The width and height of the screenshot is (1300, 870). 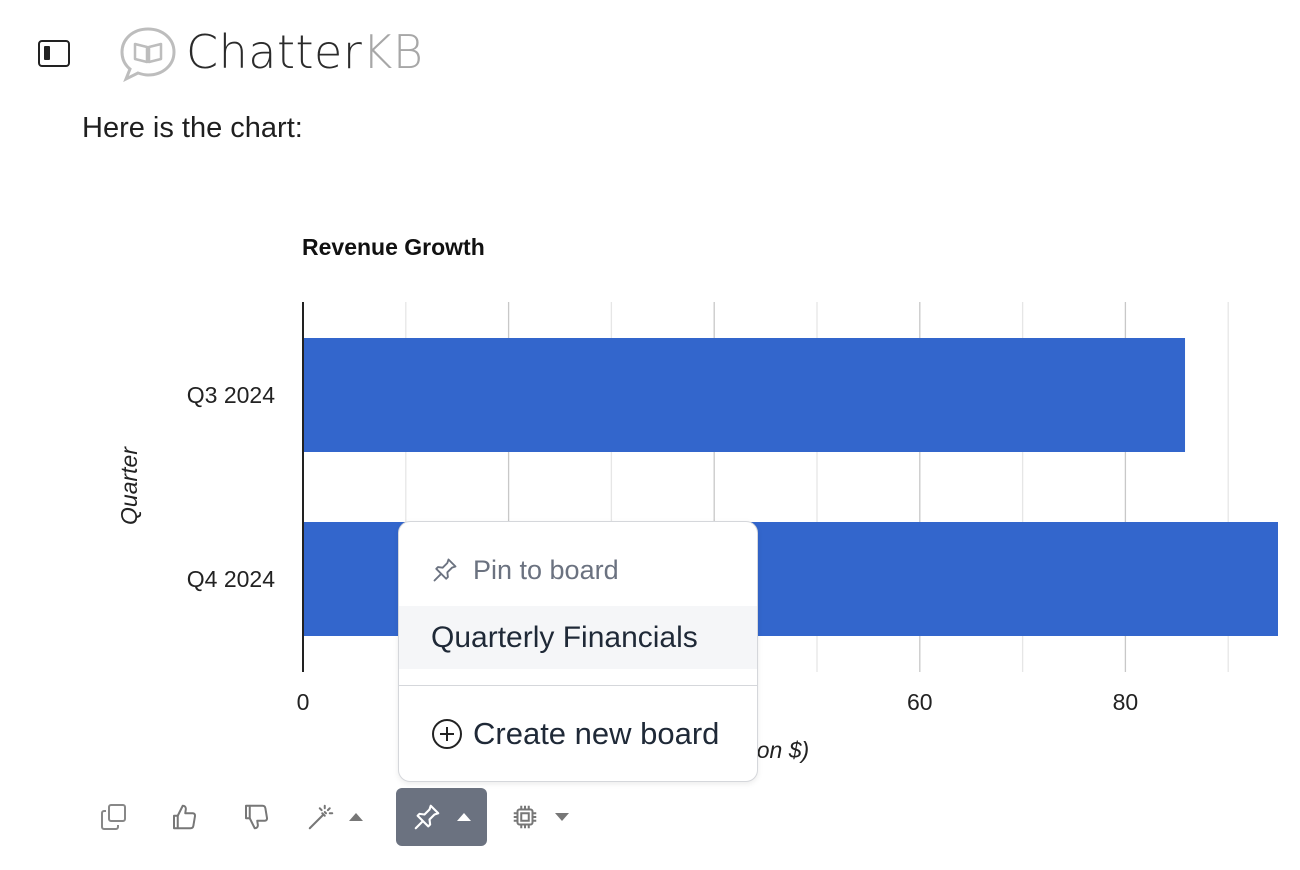 I want to click on app-logo: ChatterKB, so click(x=305, y=52).